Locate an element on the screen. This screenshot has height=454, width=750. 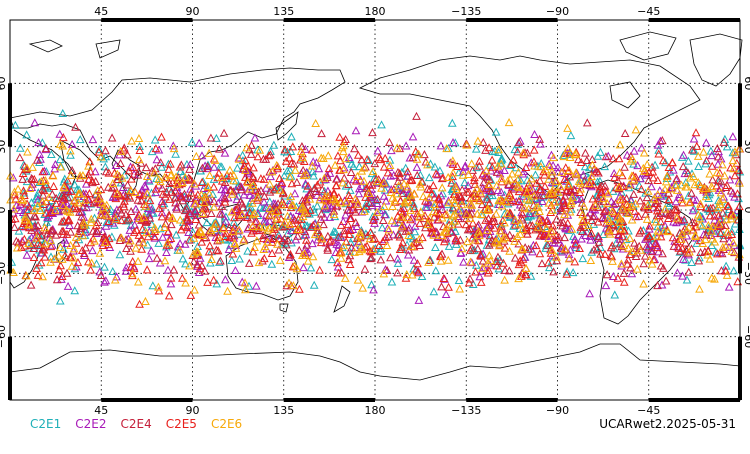
right-lat-label: 30 is located at coordinates (746, 147).